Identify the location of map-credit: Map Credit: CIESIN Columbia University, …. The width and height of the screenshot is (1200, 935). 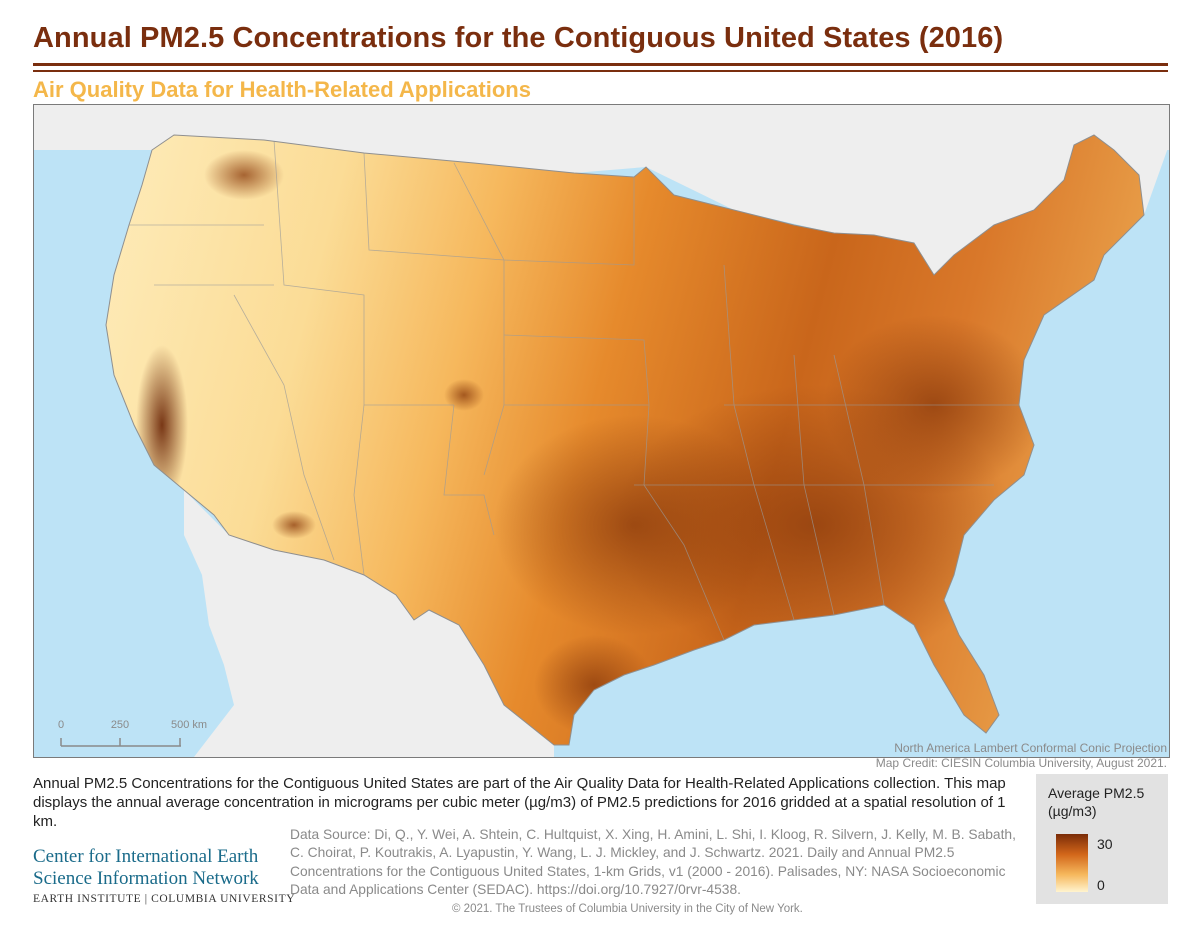
(1021, 763).